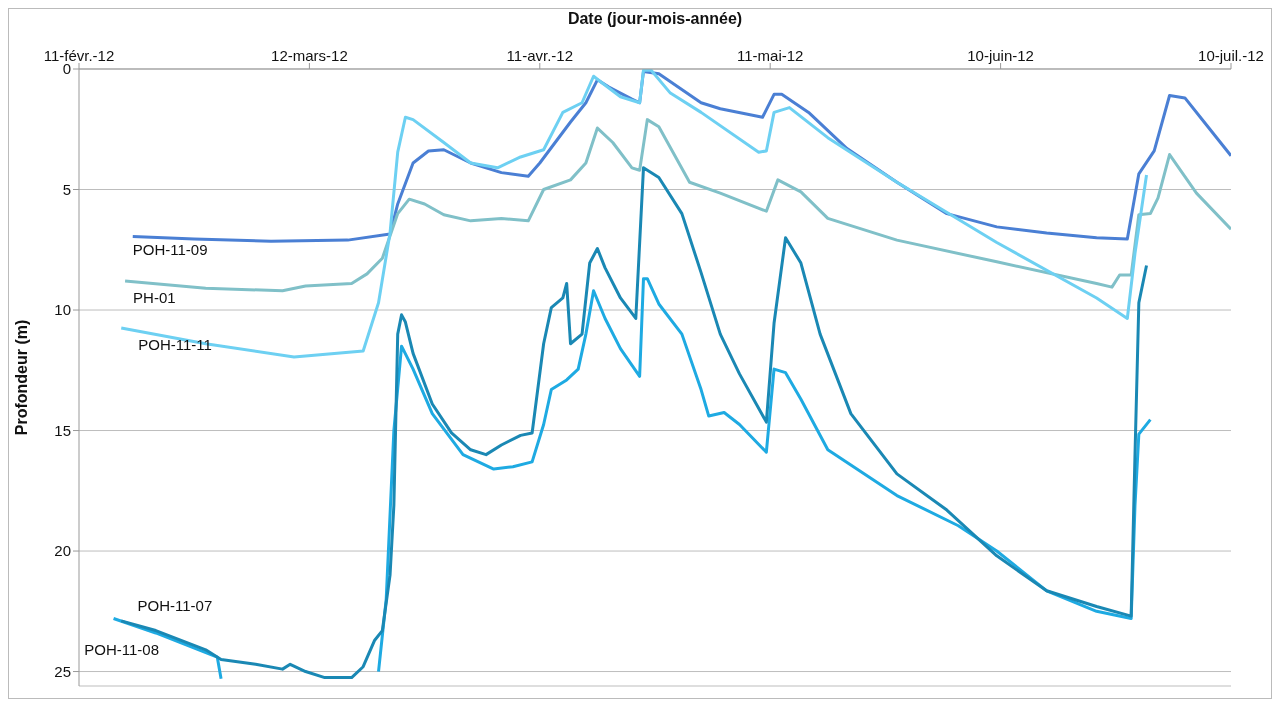 The image size is (1280, 707). What do you see at coordinates (122, 649) in the screenshot?
I see `series-label: POH-11-08` at bounding box center [122, 649].